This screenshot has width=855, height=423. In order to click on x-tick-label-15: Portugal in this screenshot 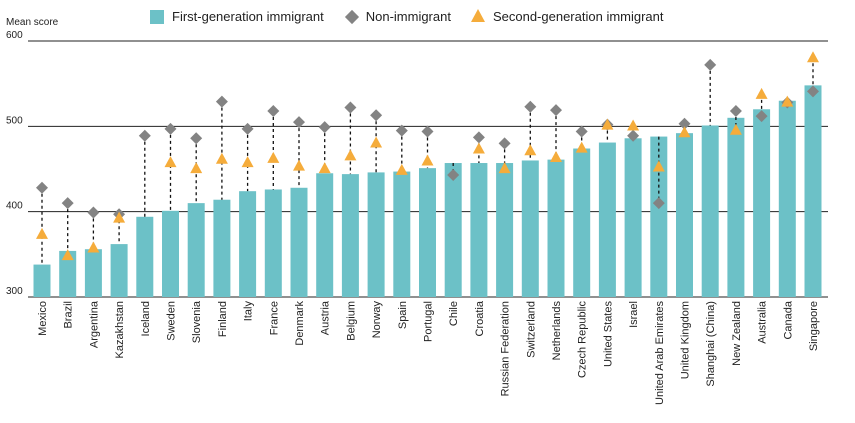, I will do `click(429, 321)`.